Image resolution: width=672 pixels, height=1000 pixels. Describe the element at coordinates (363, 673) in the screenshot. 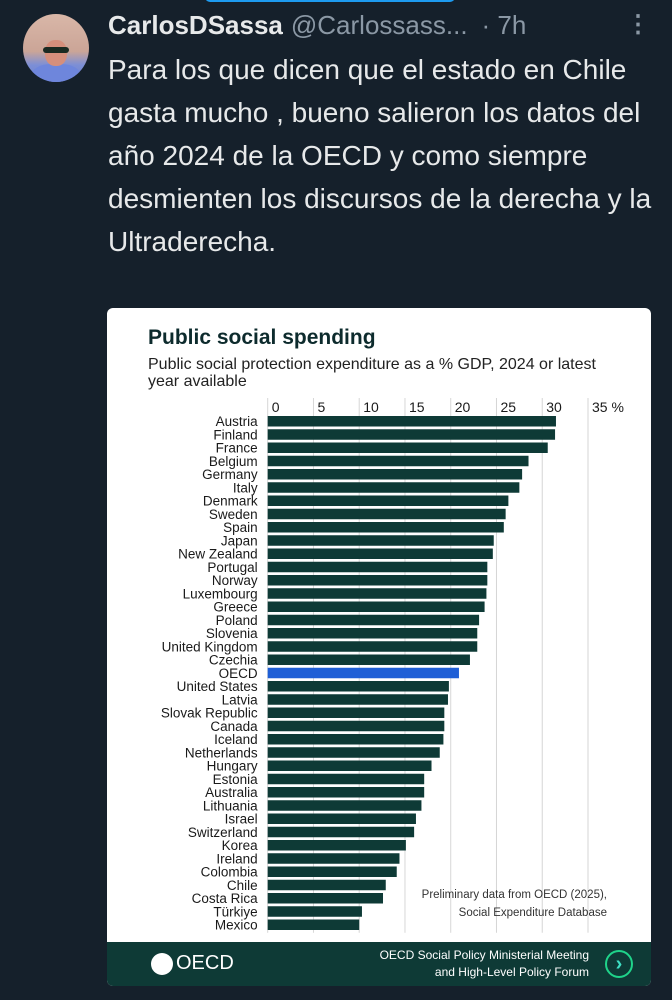

I see `bar-oecd` at that location.